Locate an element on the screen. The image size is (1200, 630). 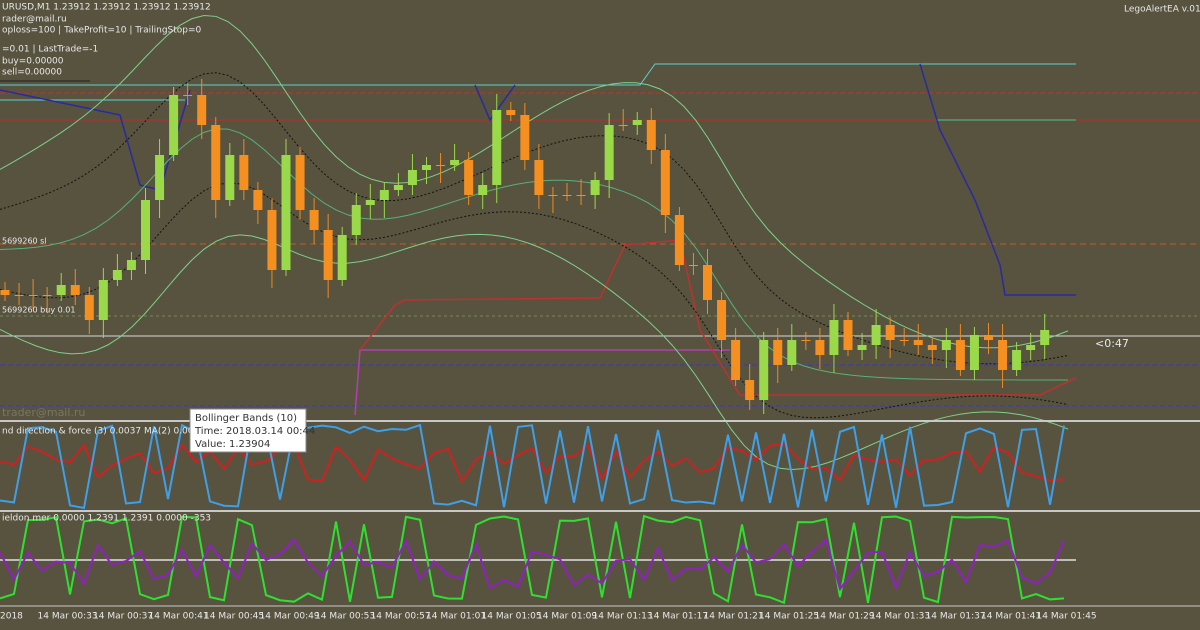
time-label: 14 Mar 01:21 is located at coordinates (734, 617).